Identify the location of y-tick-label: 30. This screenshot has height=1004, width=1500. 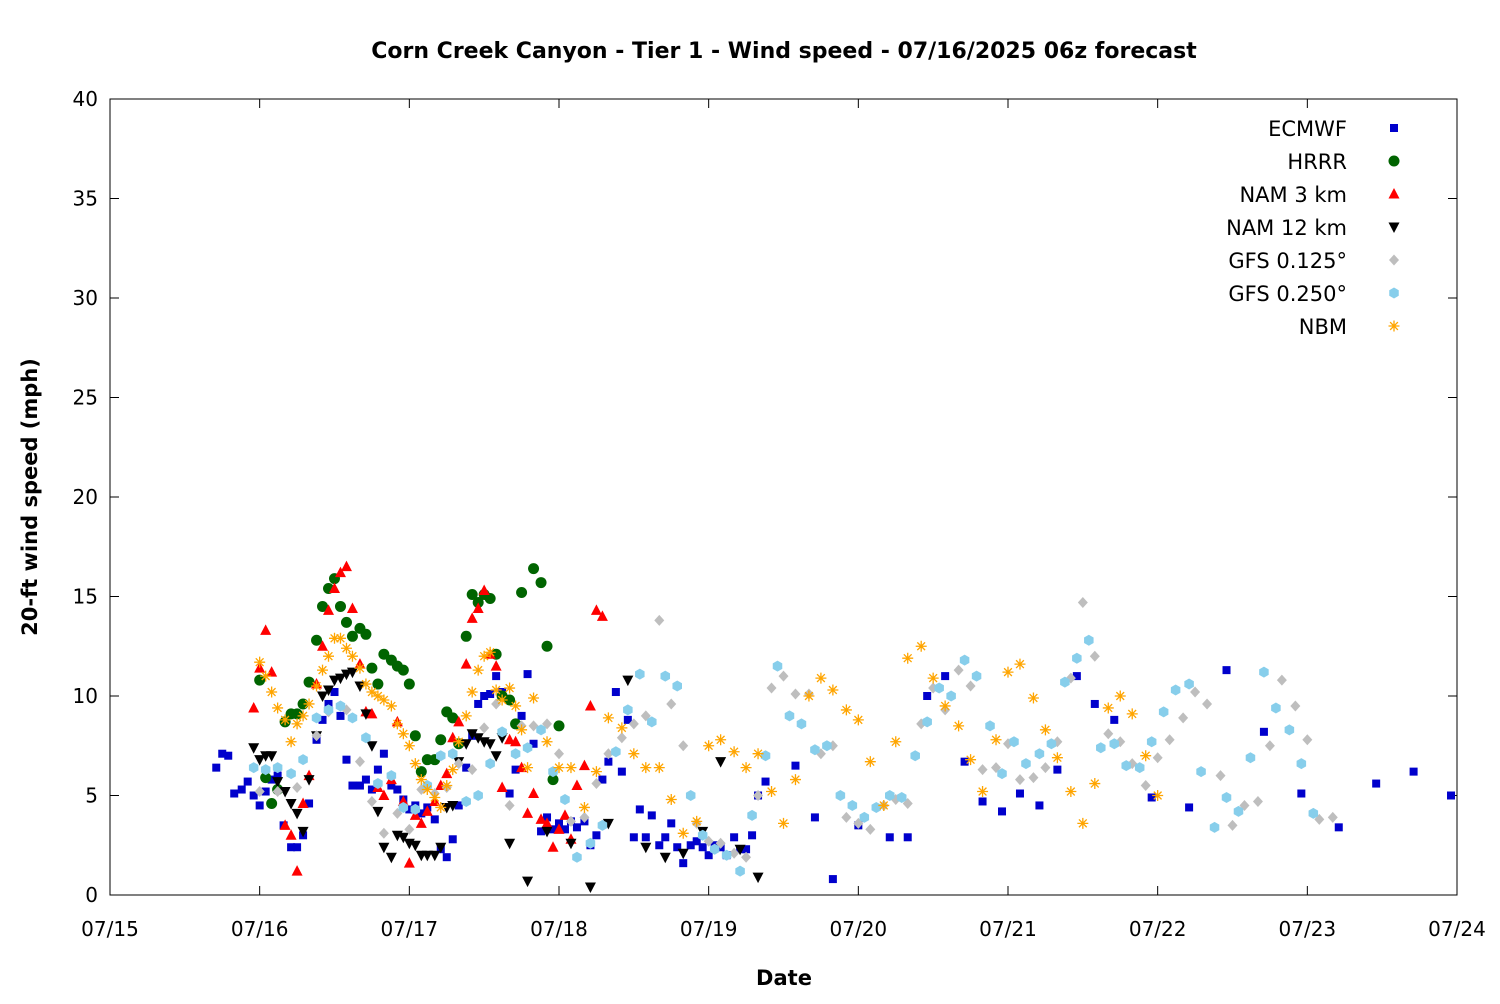
(85, 298).